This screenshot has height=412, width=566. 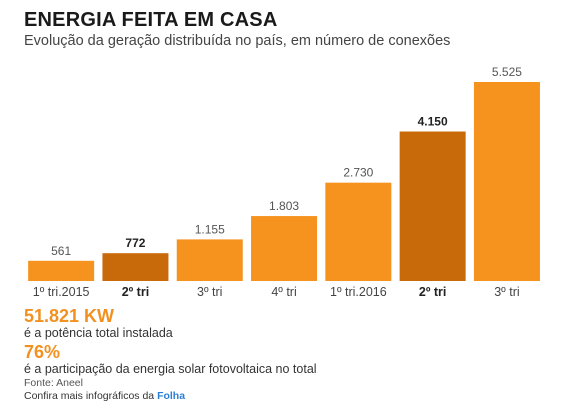 What do you see at coordinates (171, 396) in the screenshot?
I see `folha-link: Folha` at bounding box center [171, 396].